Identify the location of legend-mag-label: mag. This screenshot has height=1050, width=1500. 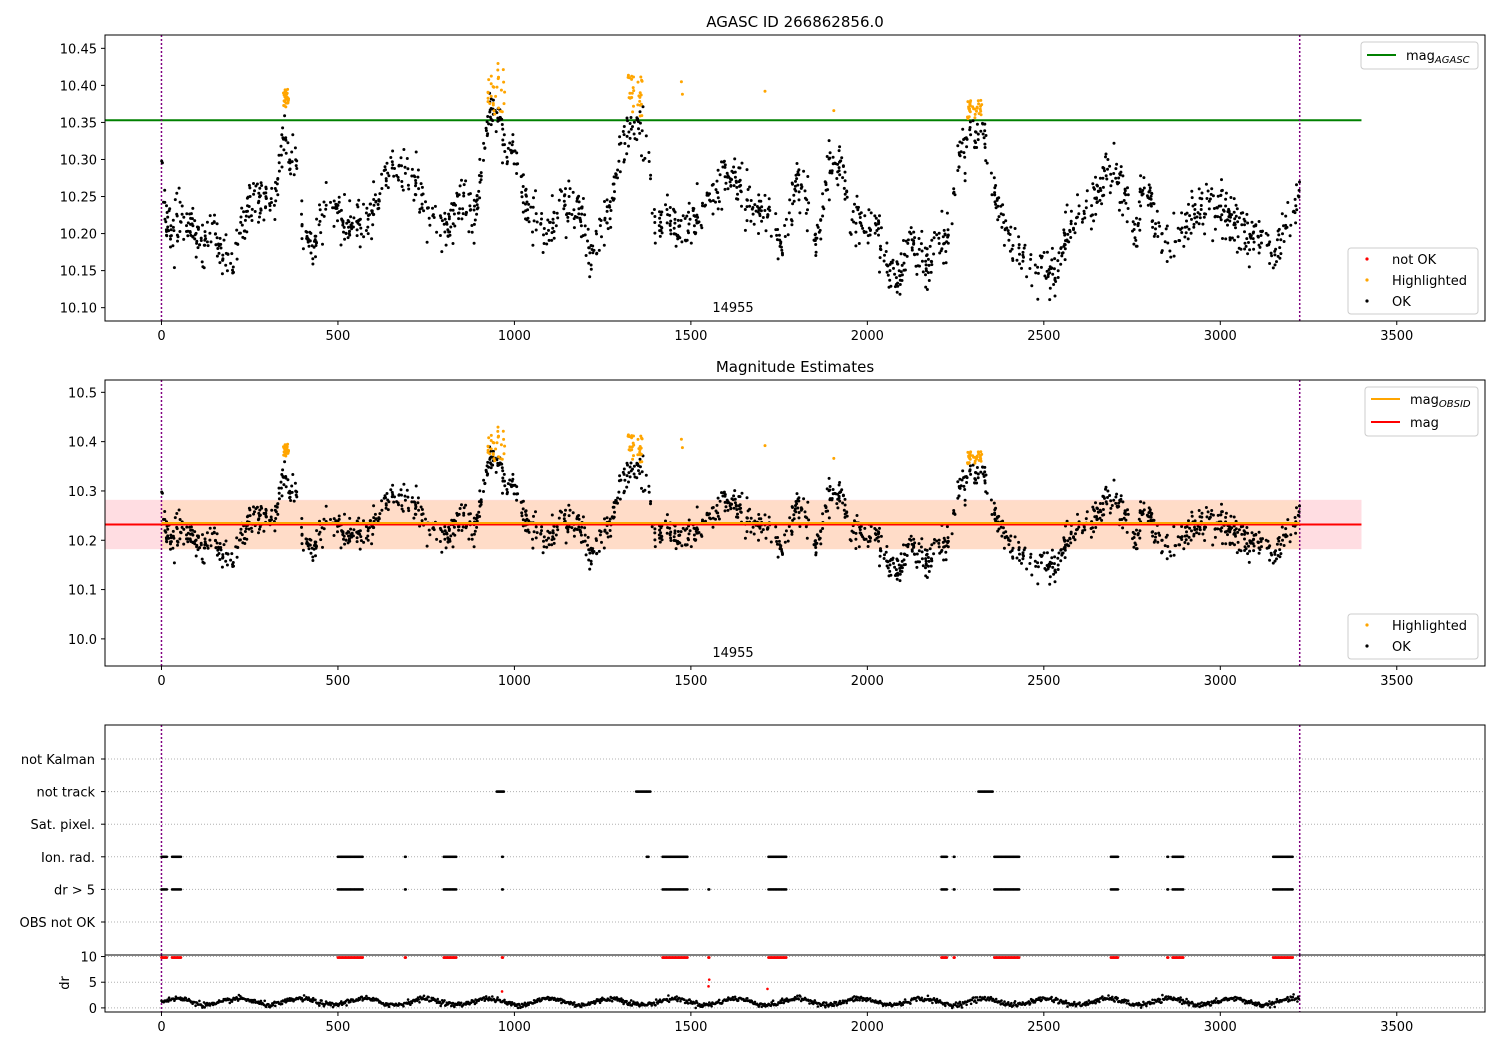
(1424, 423).